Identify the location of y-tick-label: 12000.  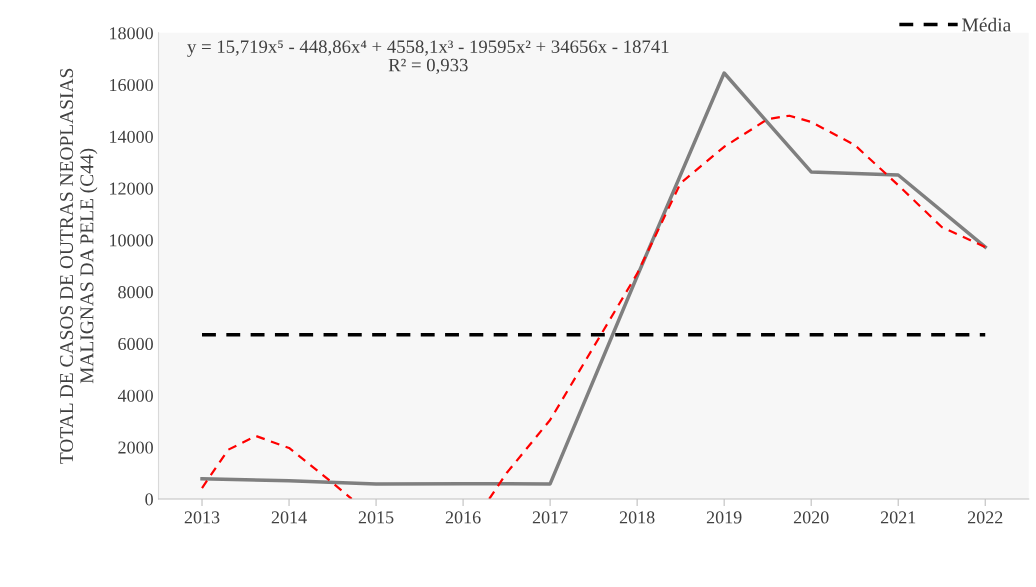
(131, 188).